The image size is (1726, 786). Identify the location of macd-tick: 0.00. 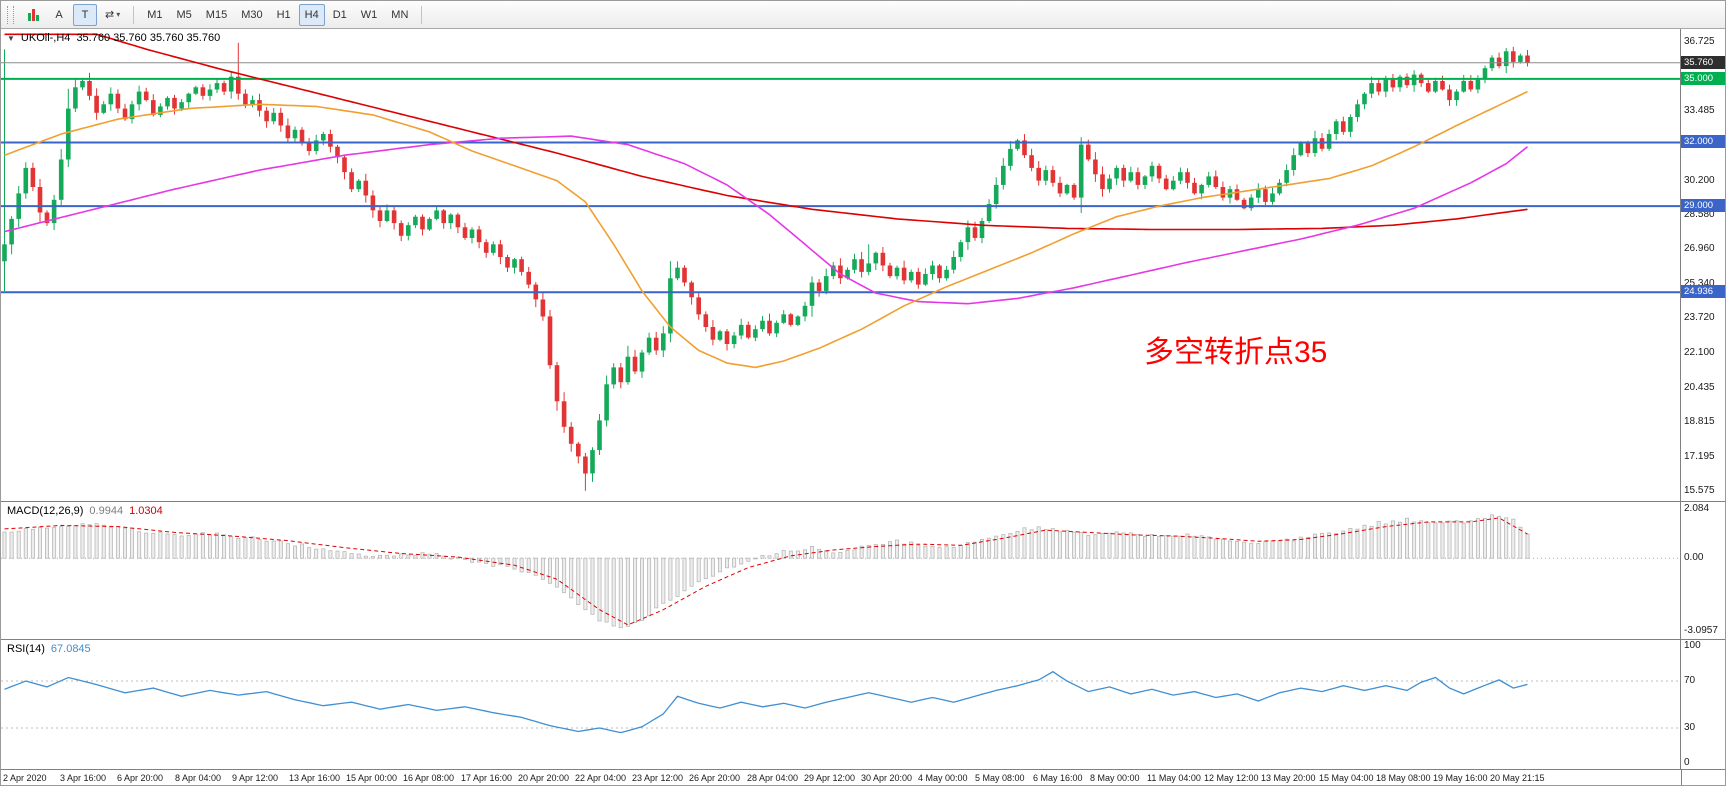
(1694, 557).